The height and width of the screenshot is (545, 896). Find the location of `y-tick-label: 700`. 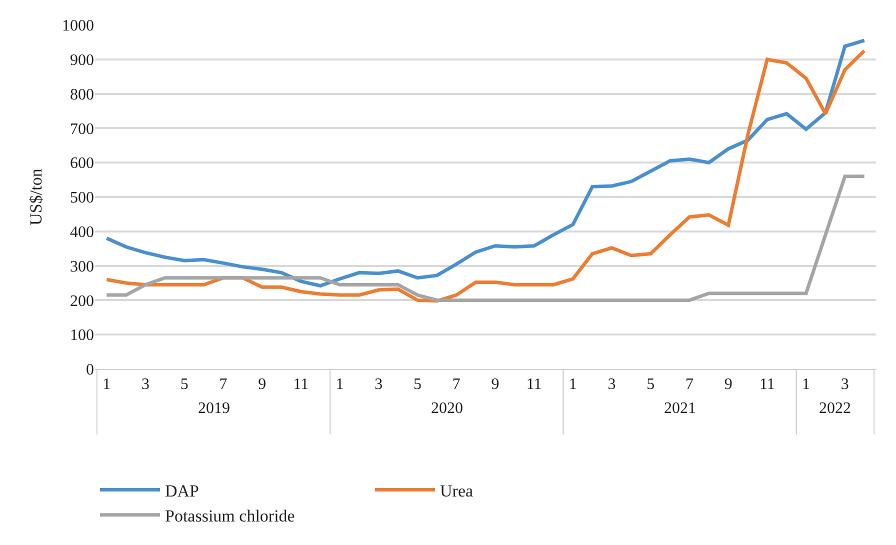

y-tick-label: 700 is located at coordinates (82, 129).